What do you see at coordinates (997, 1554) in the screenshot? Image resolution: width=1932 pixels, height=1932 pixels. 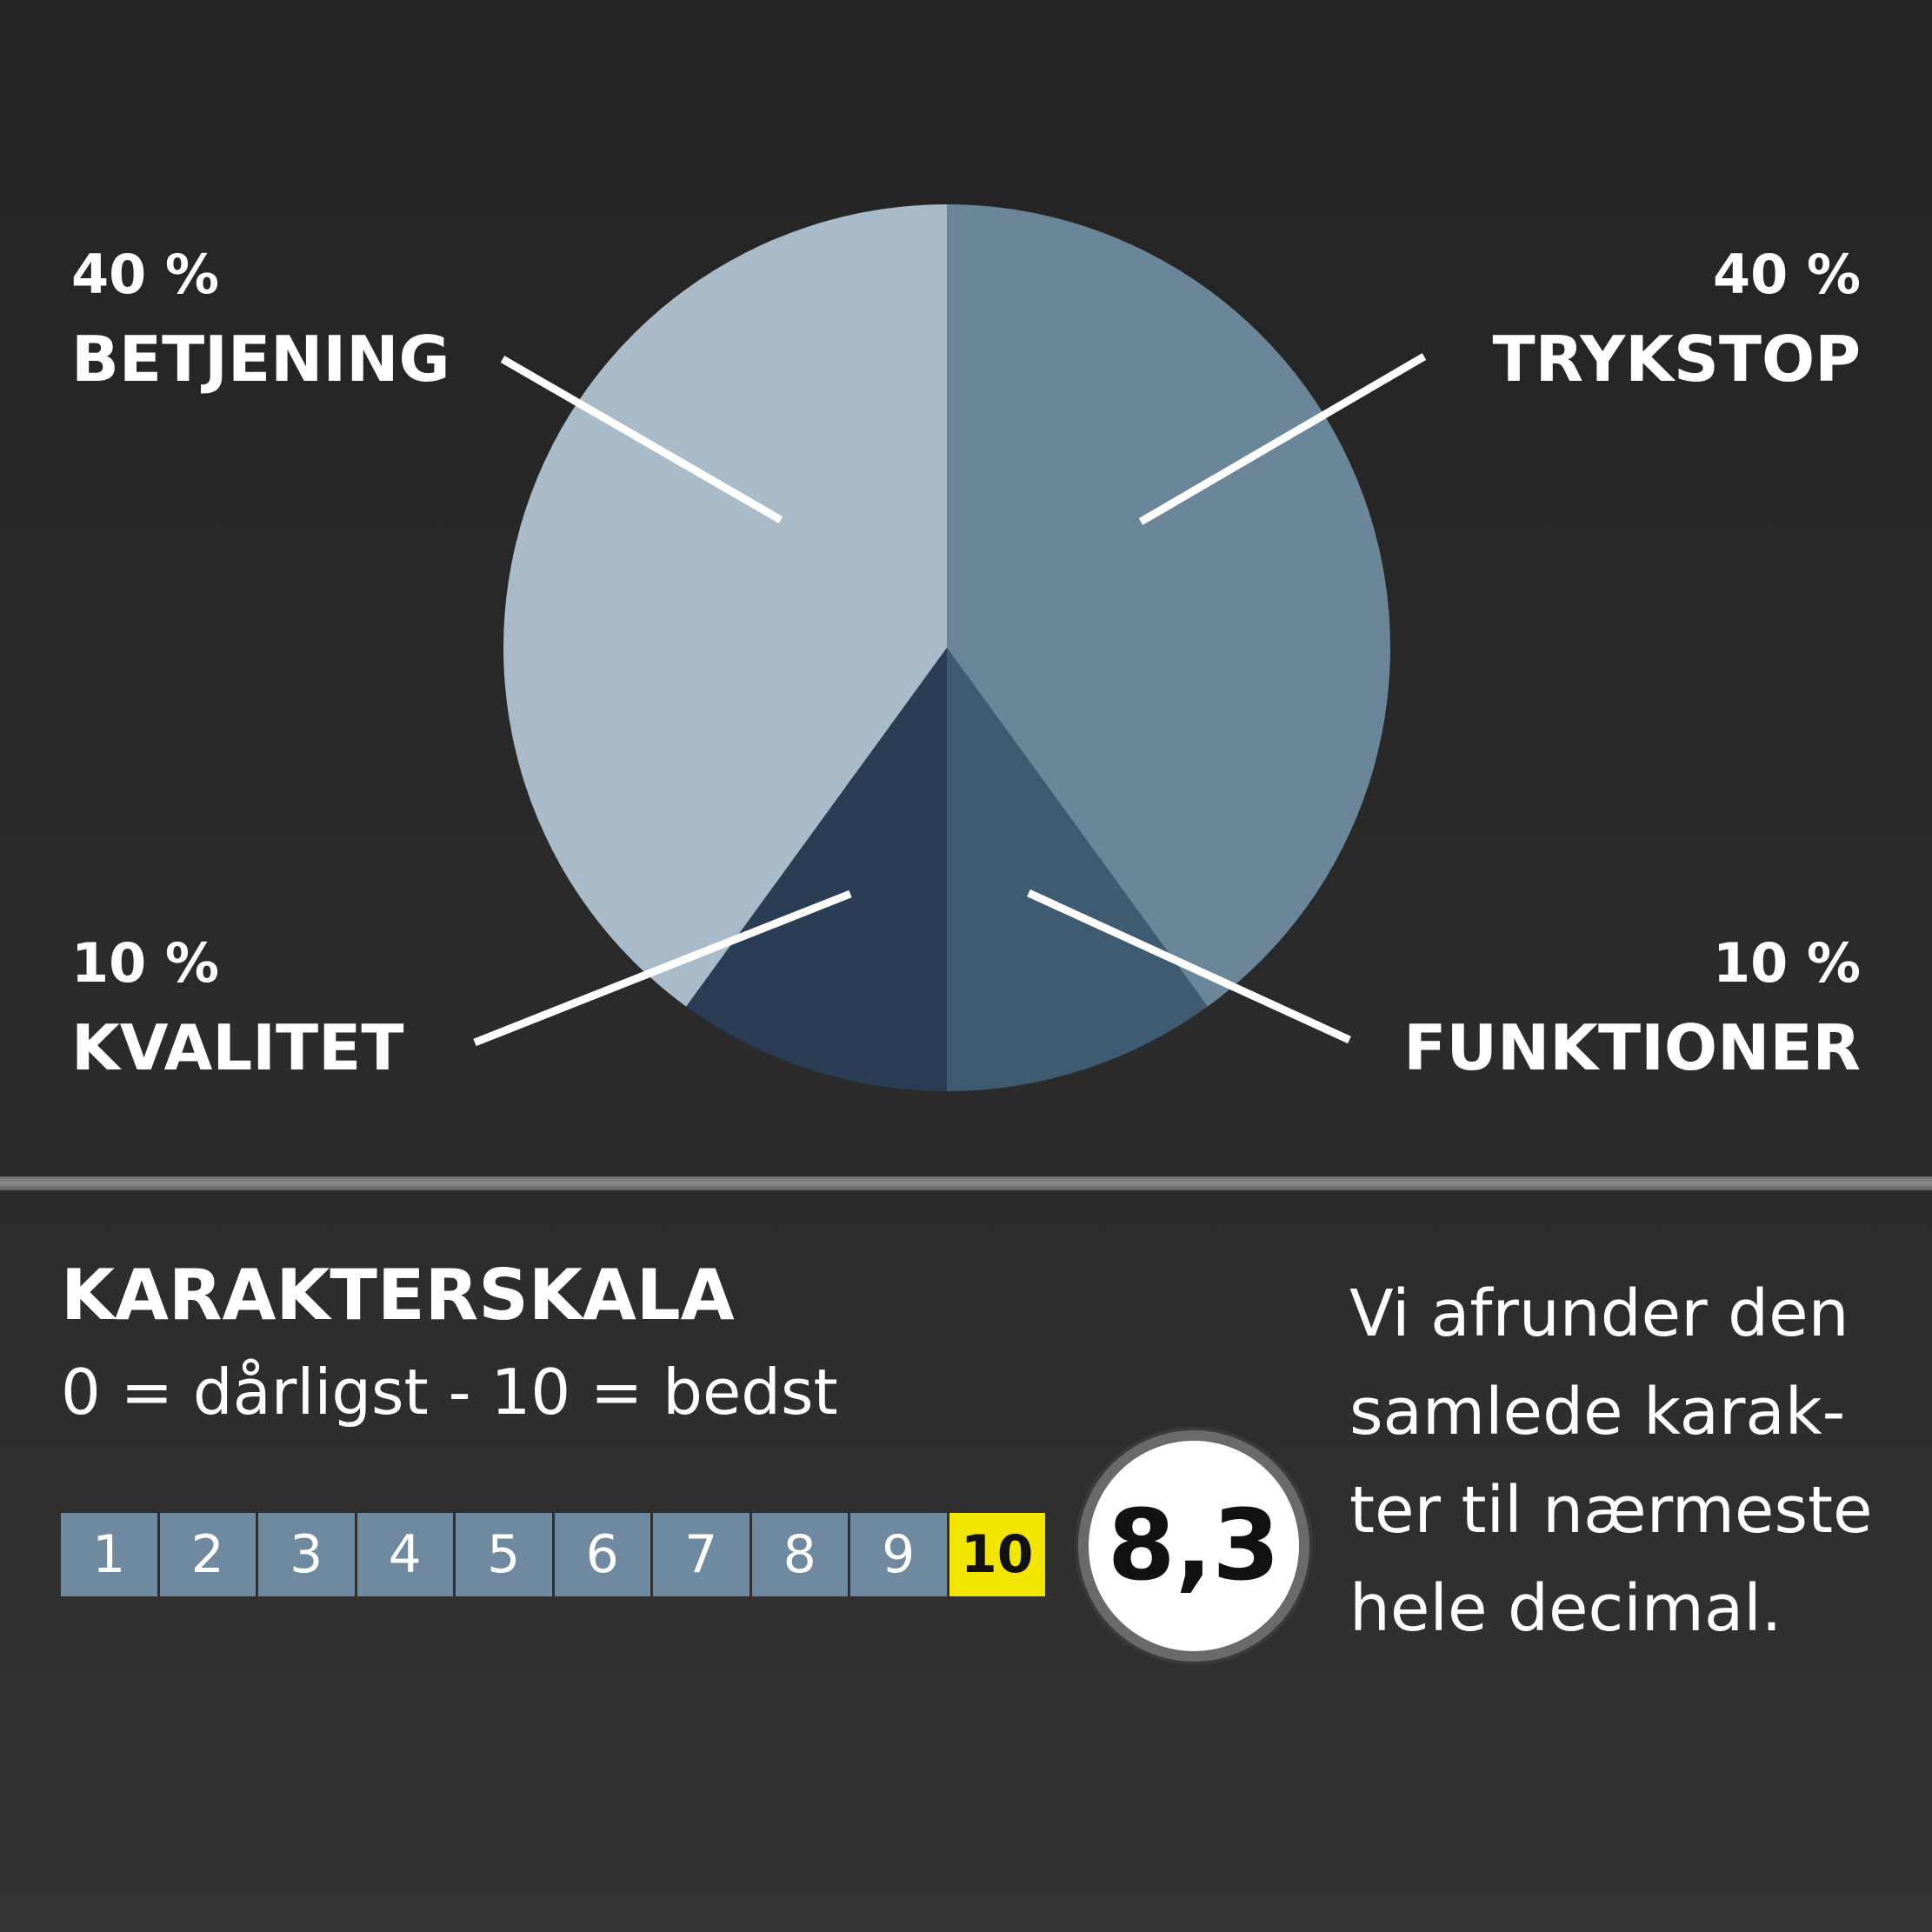 I see `scale-cell-active: 10` at bounding box center [997, 1554].